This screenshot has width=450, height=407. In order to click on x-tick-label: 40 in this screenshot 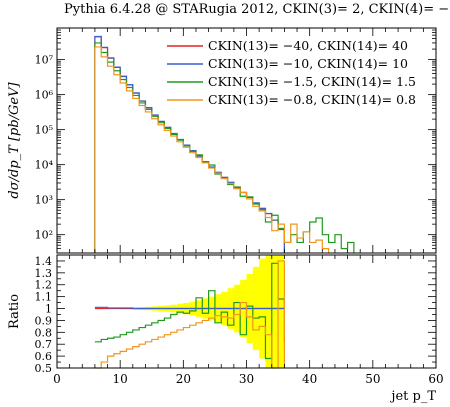, I will do `click(309, 379)`.